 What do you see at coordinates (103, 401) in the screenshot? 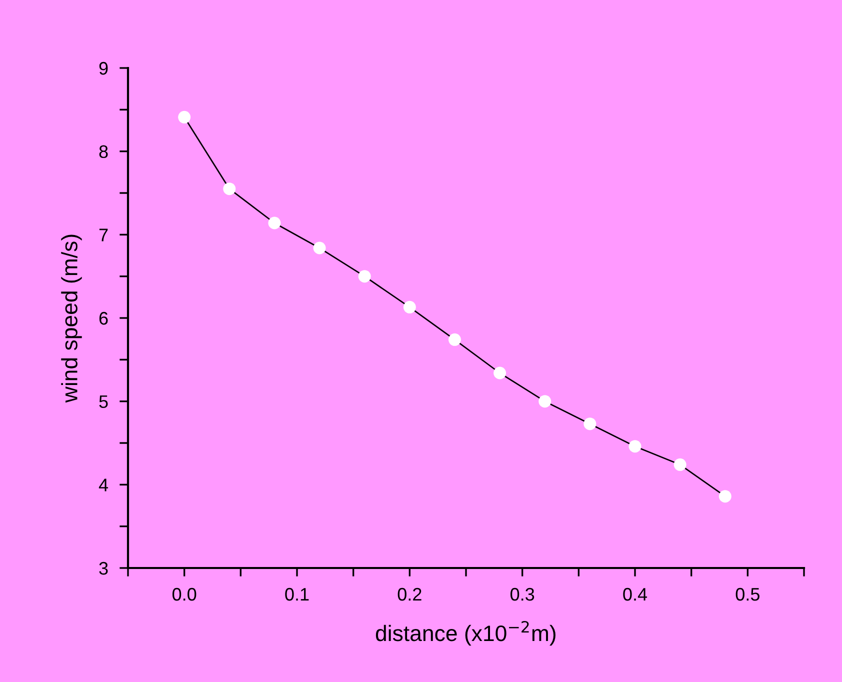
I see `y-tick-label: 5` at bounding box center [103, 401].